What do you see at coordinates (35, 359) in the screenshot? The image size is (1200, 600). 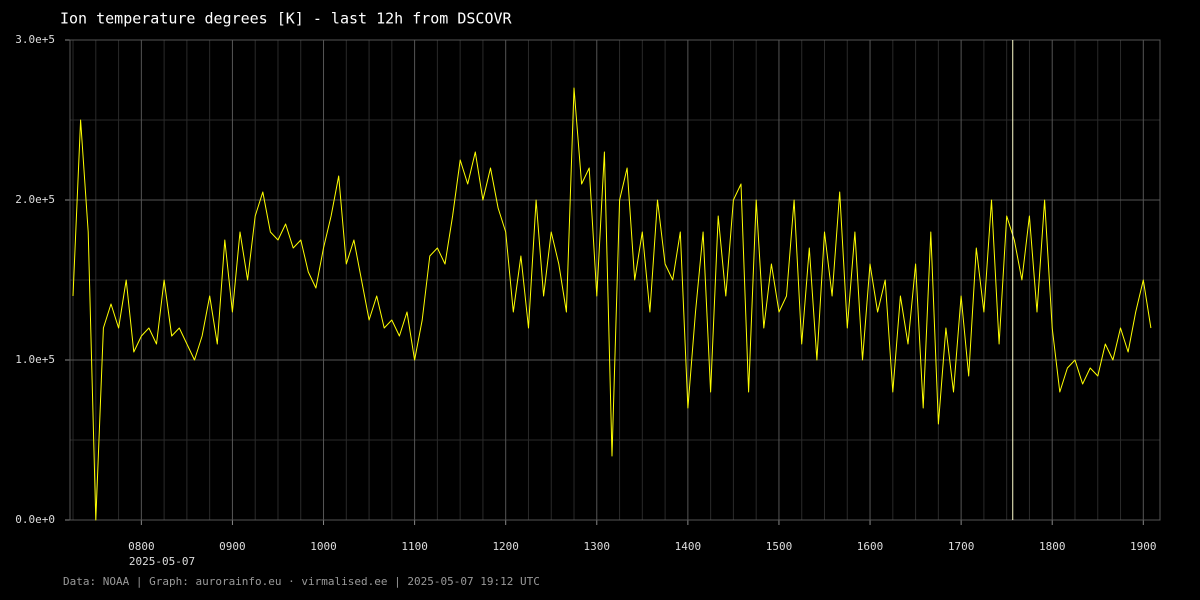 I see `y-tick-label: 1.0e+5` at bounding box center [35, 359].